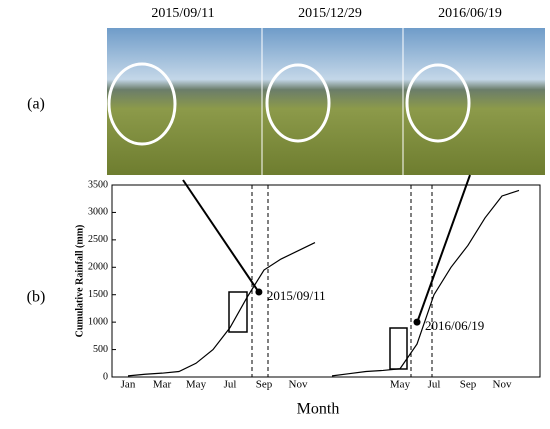 The image size is (550, 429). I want to click on photo-date: 2016/06/19, so click(470, 13).